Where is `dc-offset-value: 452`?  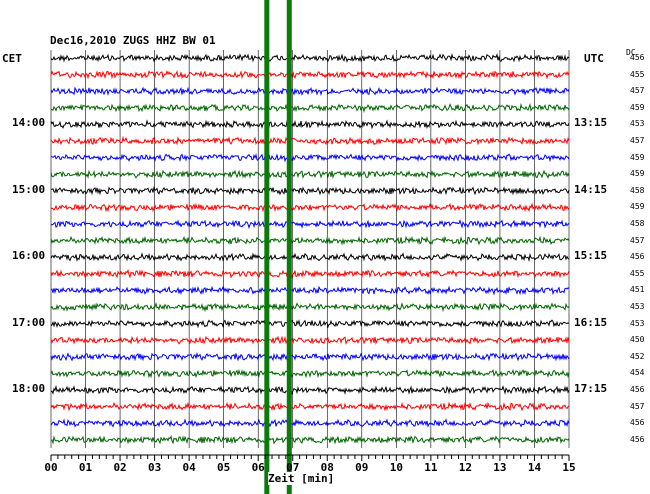
dc-offset-value: 452 is located at coordinates (637, 356).